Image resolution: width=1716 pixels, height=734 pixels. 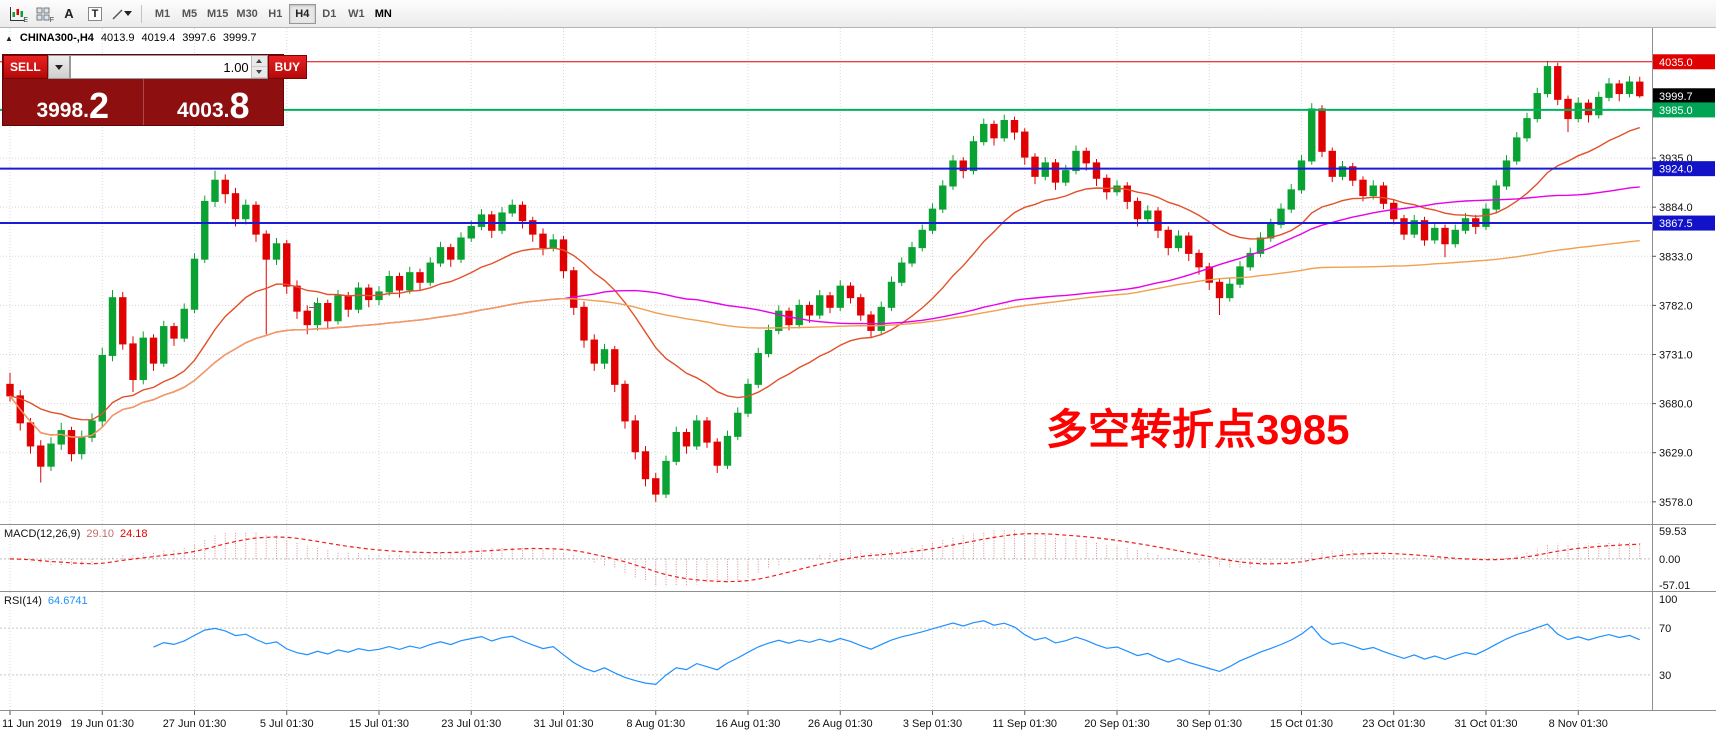 What do you see at coordinates (99, 106) in the screenshot?
I see `sell-price-pip: 2` at bounding box center [99, 106].